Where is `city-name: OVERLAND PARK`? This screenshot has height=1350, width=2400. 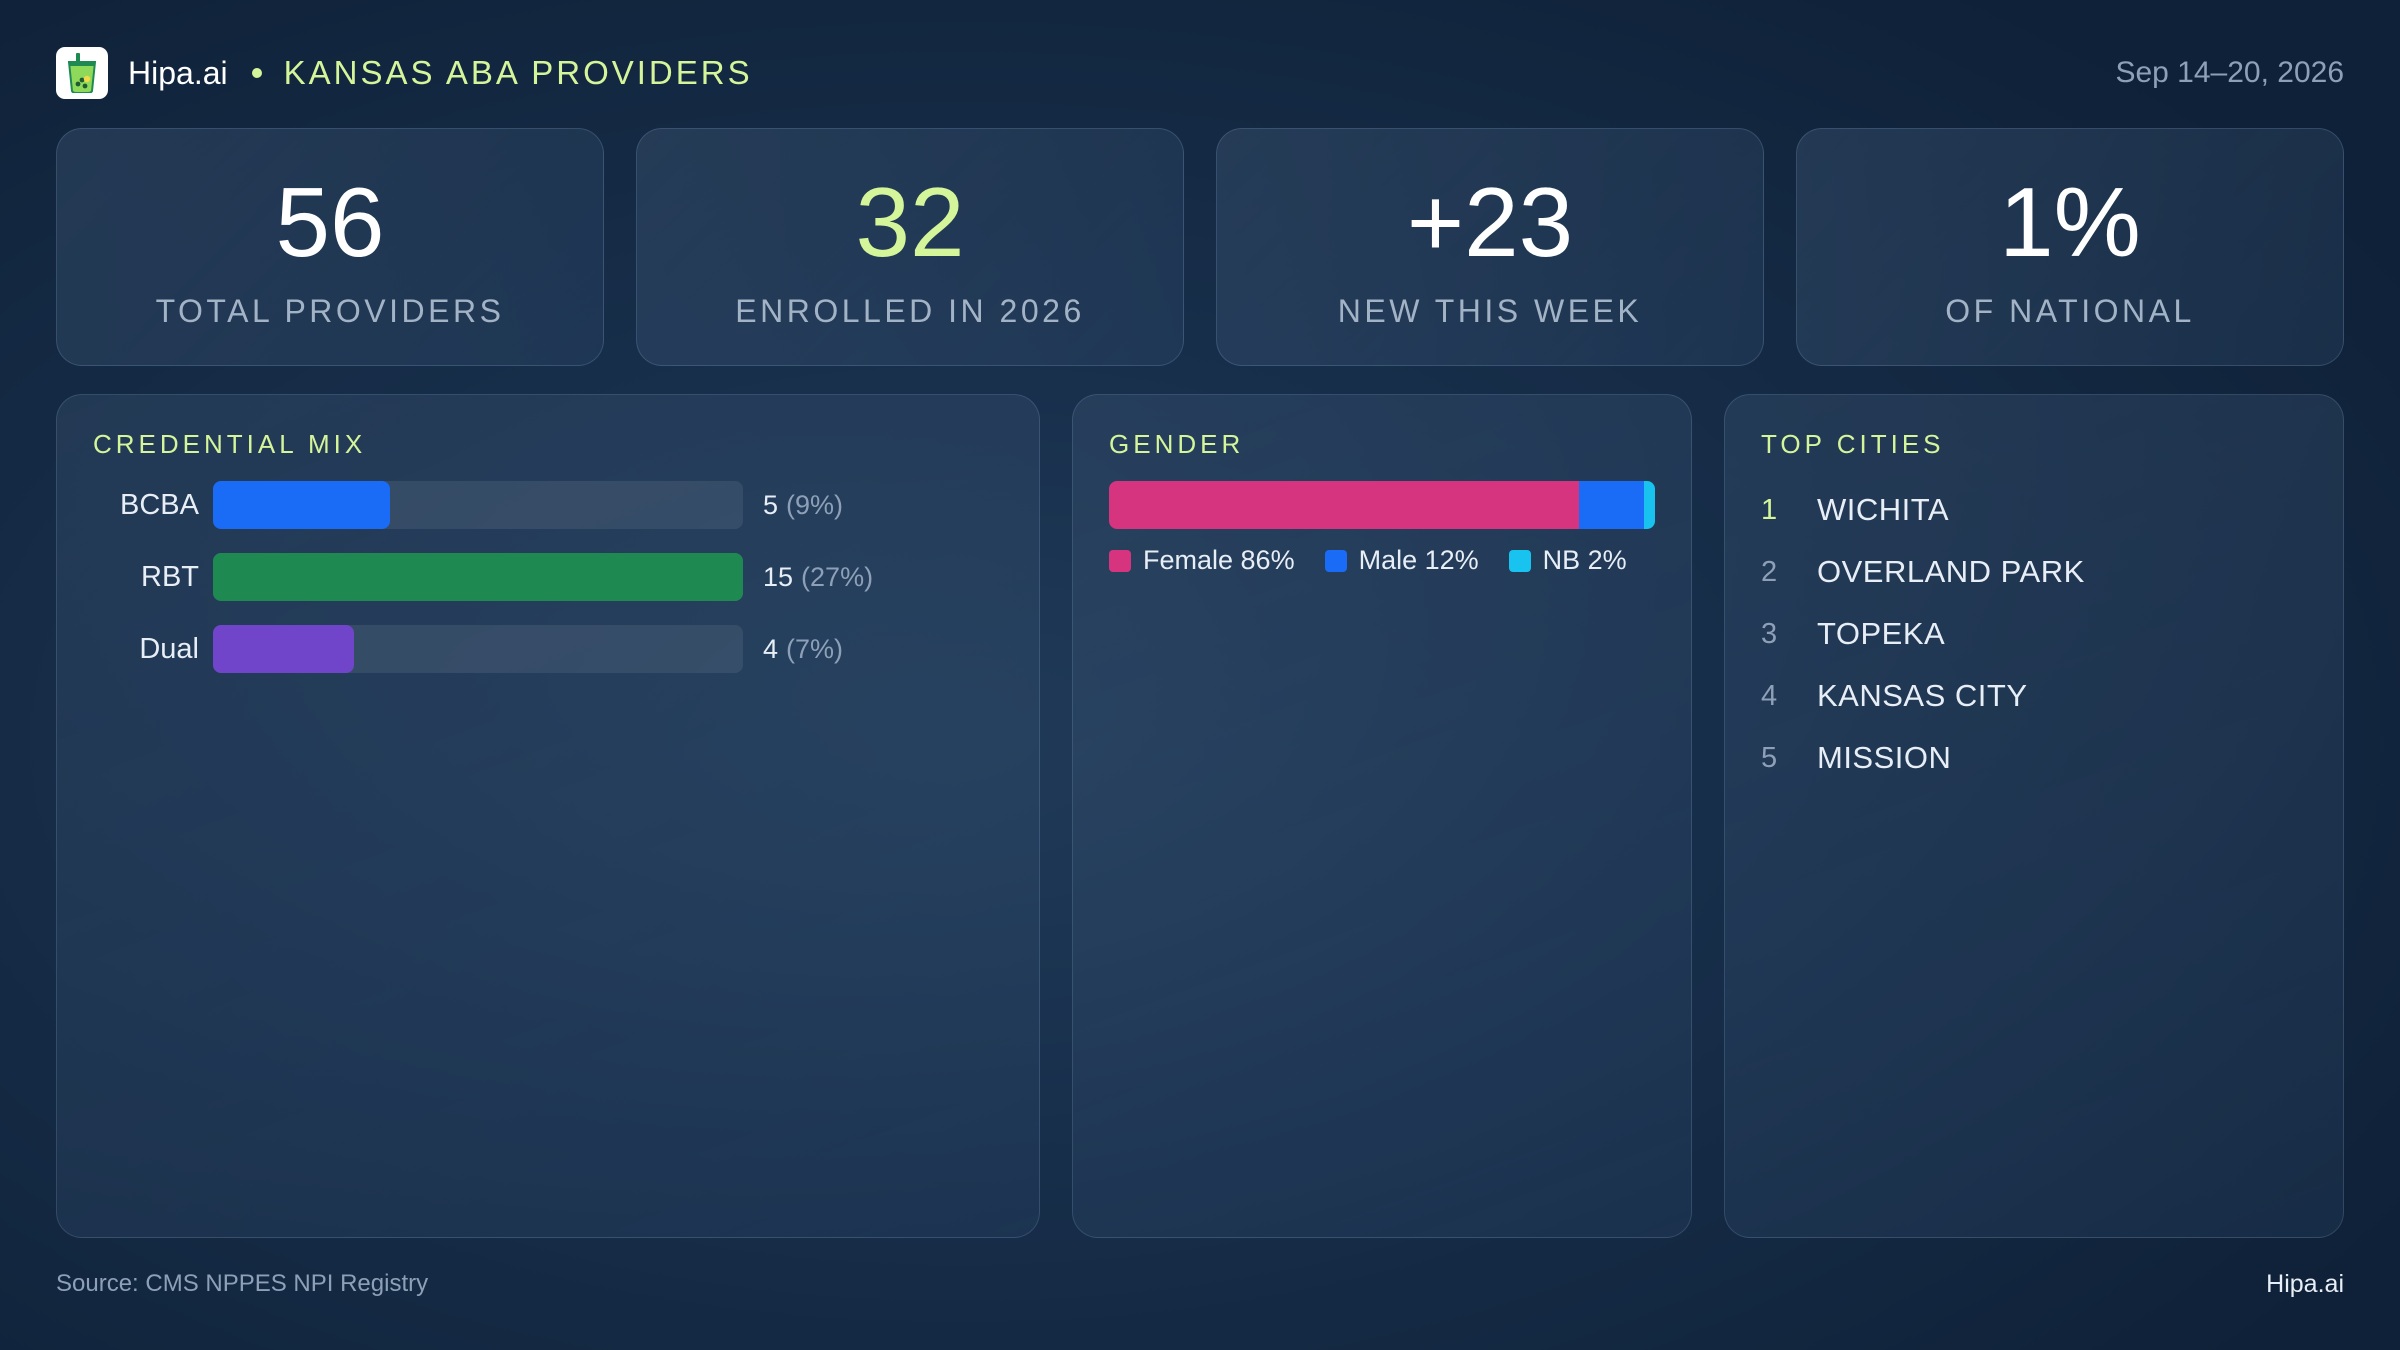 city-name: OVERLAND PARK is located at coordinates (1951, 571).